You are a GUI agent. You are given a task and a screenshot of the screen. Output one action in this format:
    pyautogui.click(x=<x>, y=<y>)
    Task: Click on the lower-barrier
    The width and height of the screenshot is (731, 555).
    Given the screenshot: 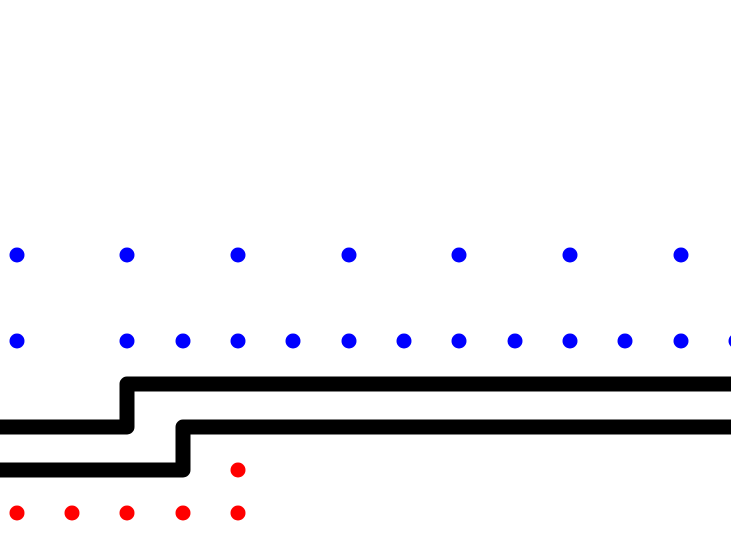 What is the action you would take?
    pyautogui.click(x=365, y=448)
    